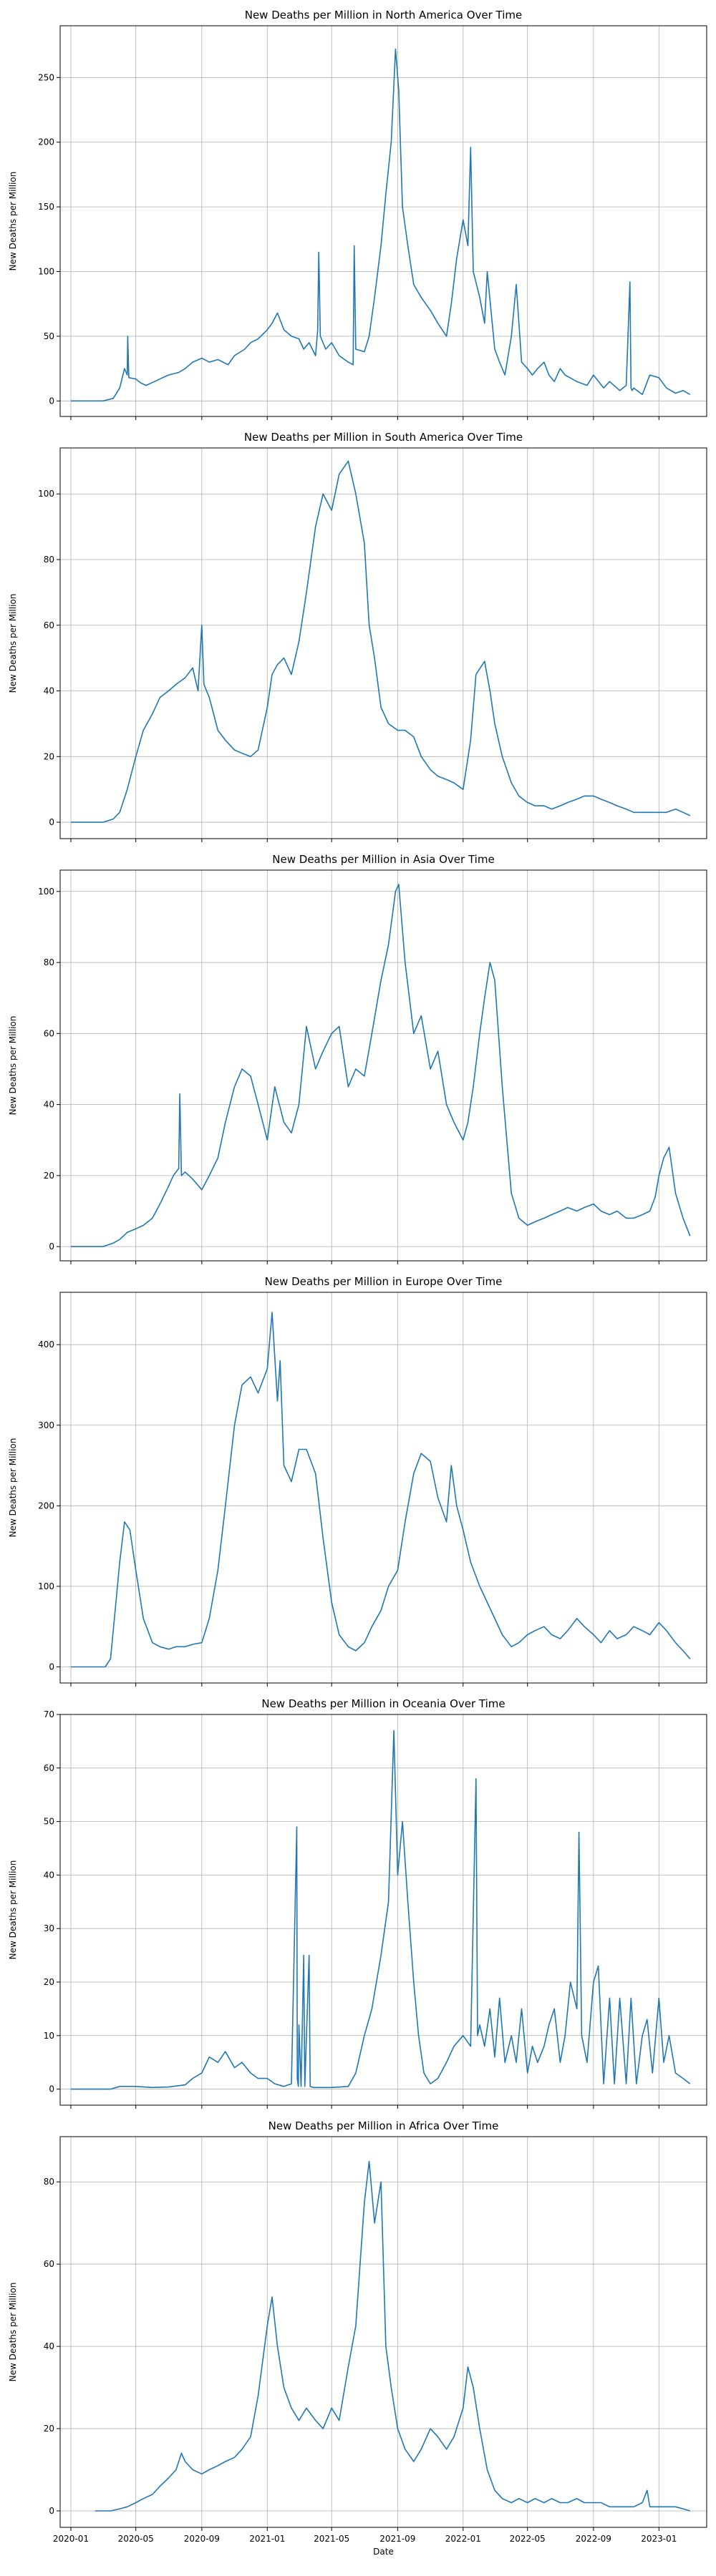 This screenshot has width=716, height=2576. What do you see at coordinates (383, 859) in the screenshot?
I see `chart-title: New Deaths per Million in Asia Over Time` at bounding box center [383, 859].